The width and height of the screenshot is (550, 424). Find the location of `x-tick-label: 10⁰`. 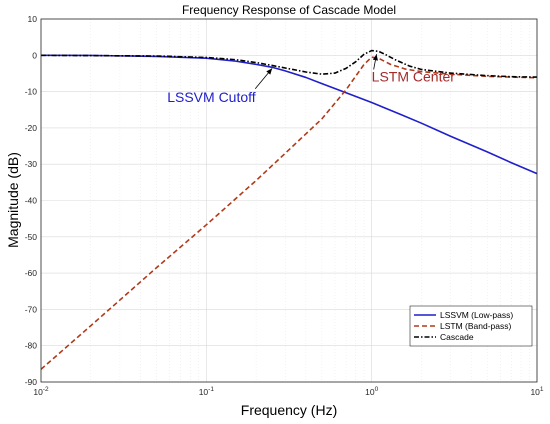

x-tick-label: 10⁰ is located at coordinates (371, 391).